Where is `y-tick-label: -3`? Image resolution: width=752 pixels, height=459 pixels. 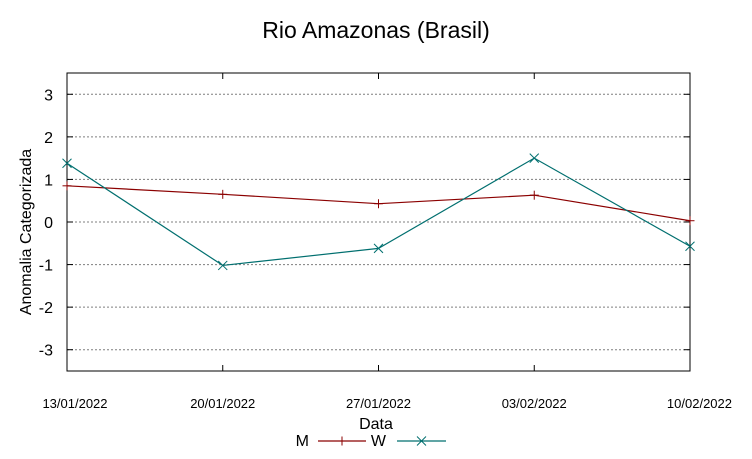
y-tick-label: -3 is located at coordinates (46, 351).